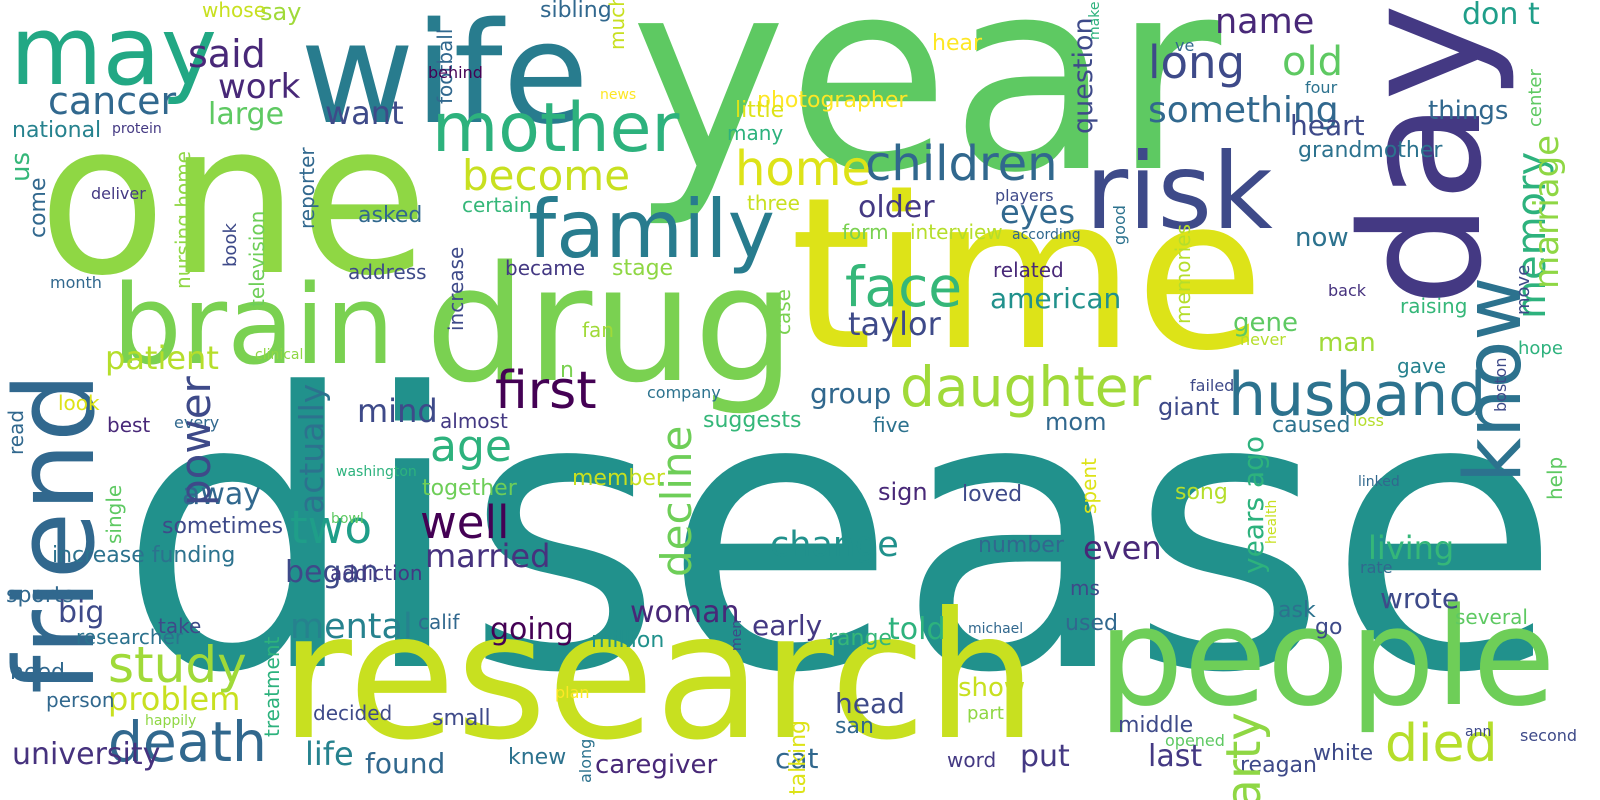  What do you see at coordinates (1468, 111) in the screenshot?
I see `word-things: things` at bounding box center [1468, 111].